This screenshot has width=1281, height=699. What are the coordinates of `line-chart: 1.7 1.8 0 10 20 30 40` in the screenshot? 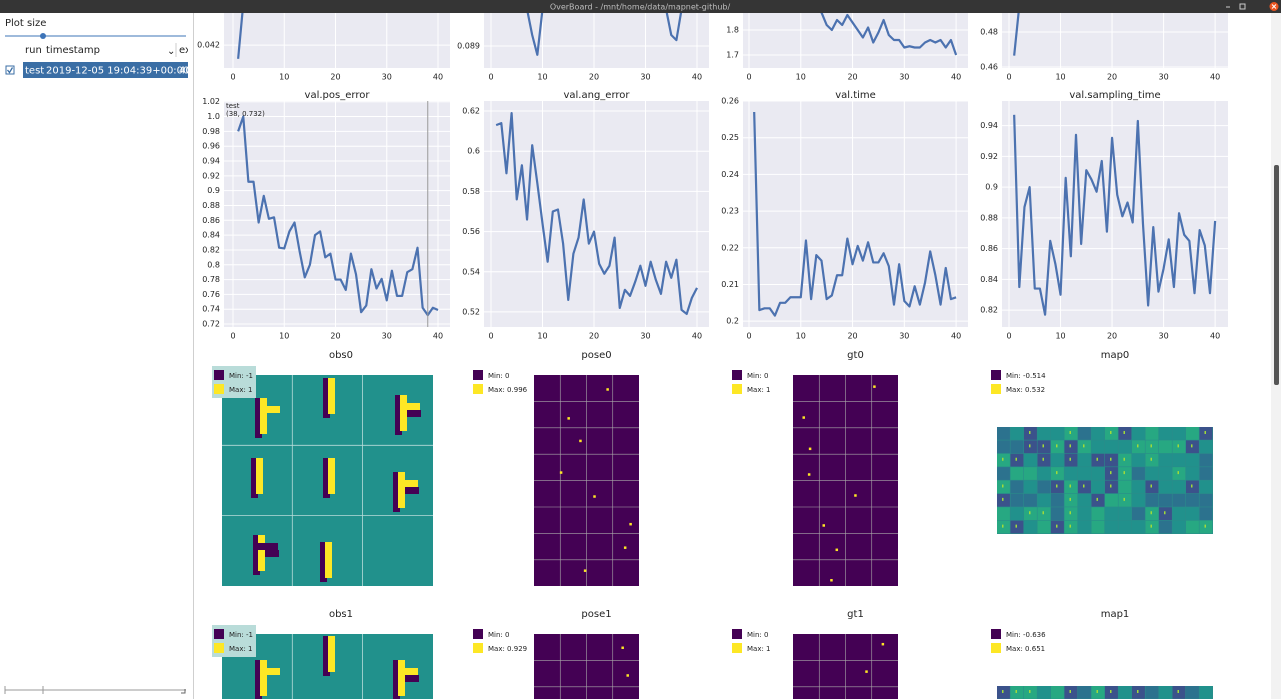 It's located at (847, 47).